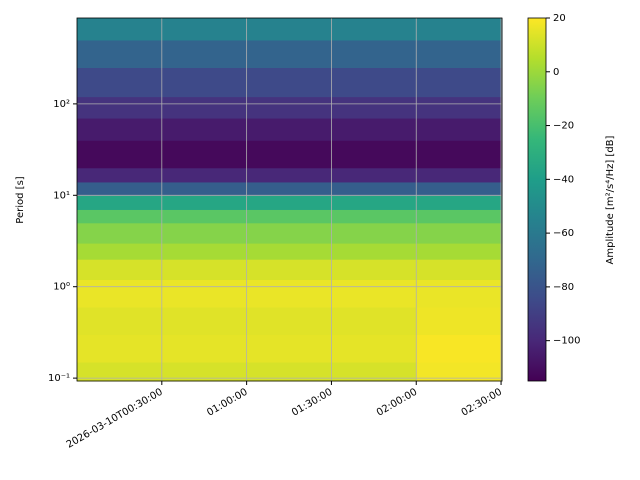 The height and width of the screenshot is (480, 640). I want to click on colorbar-tick-label: −100, so click(566, 341).